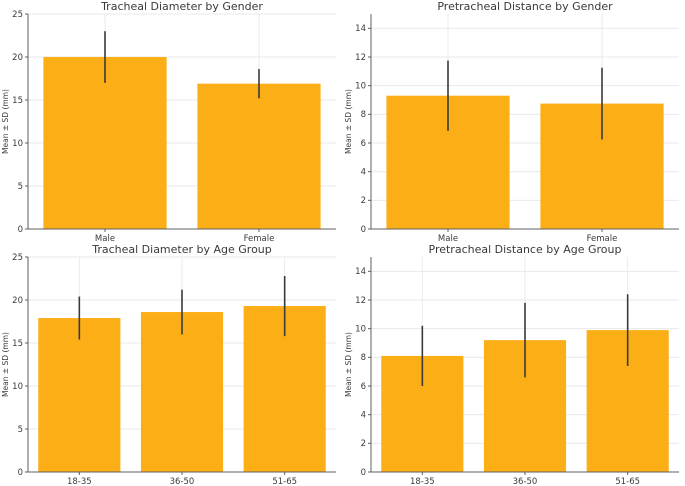  What do you see at coordinates (259, 156) in the screenshot?
I see `bar-female` at bounding box center [259, 156].